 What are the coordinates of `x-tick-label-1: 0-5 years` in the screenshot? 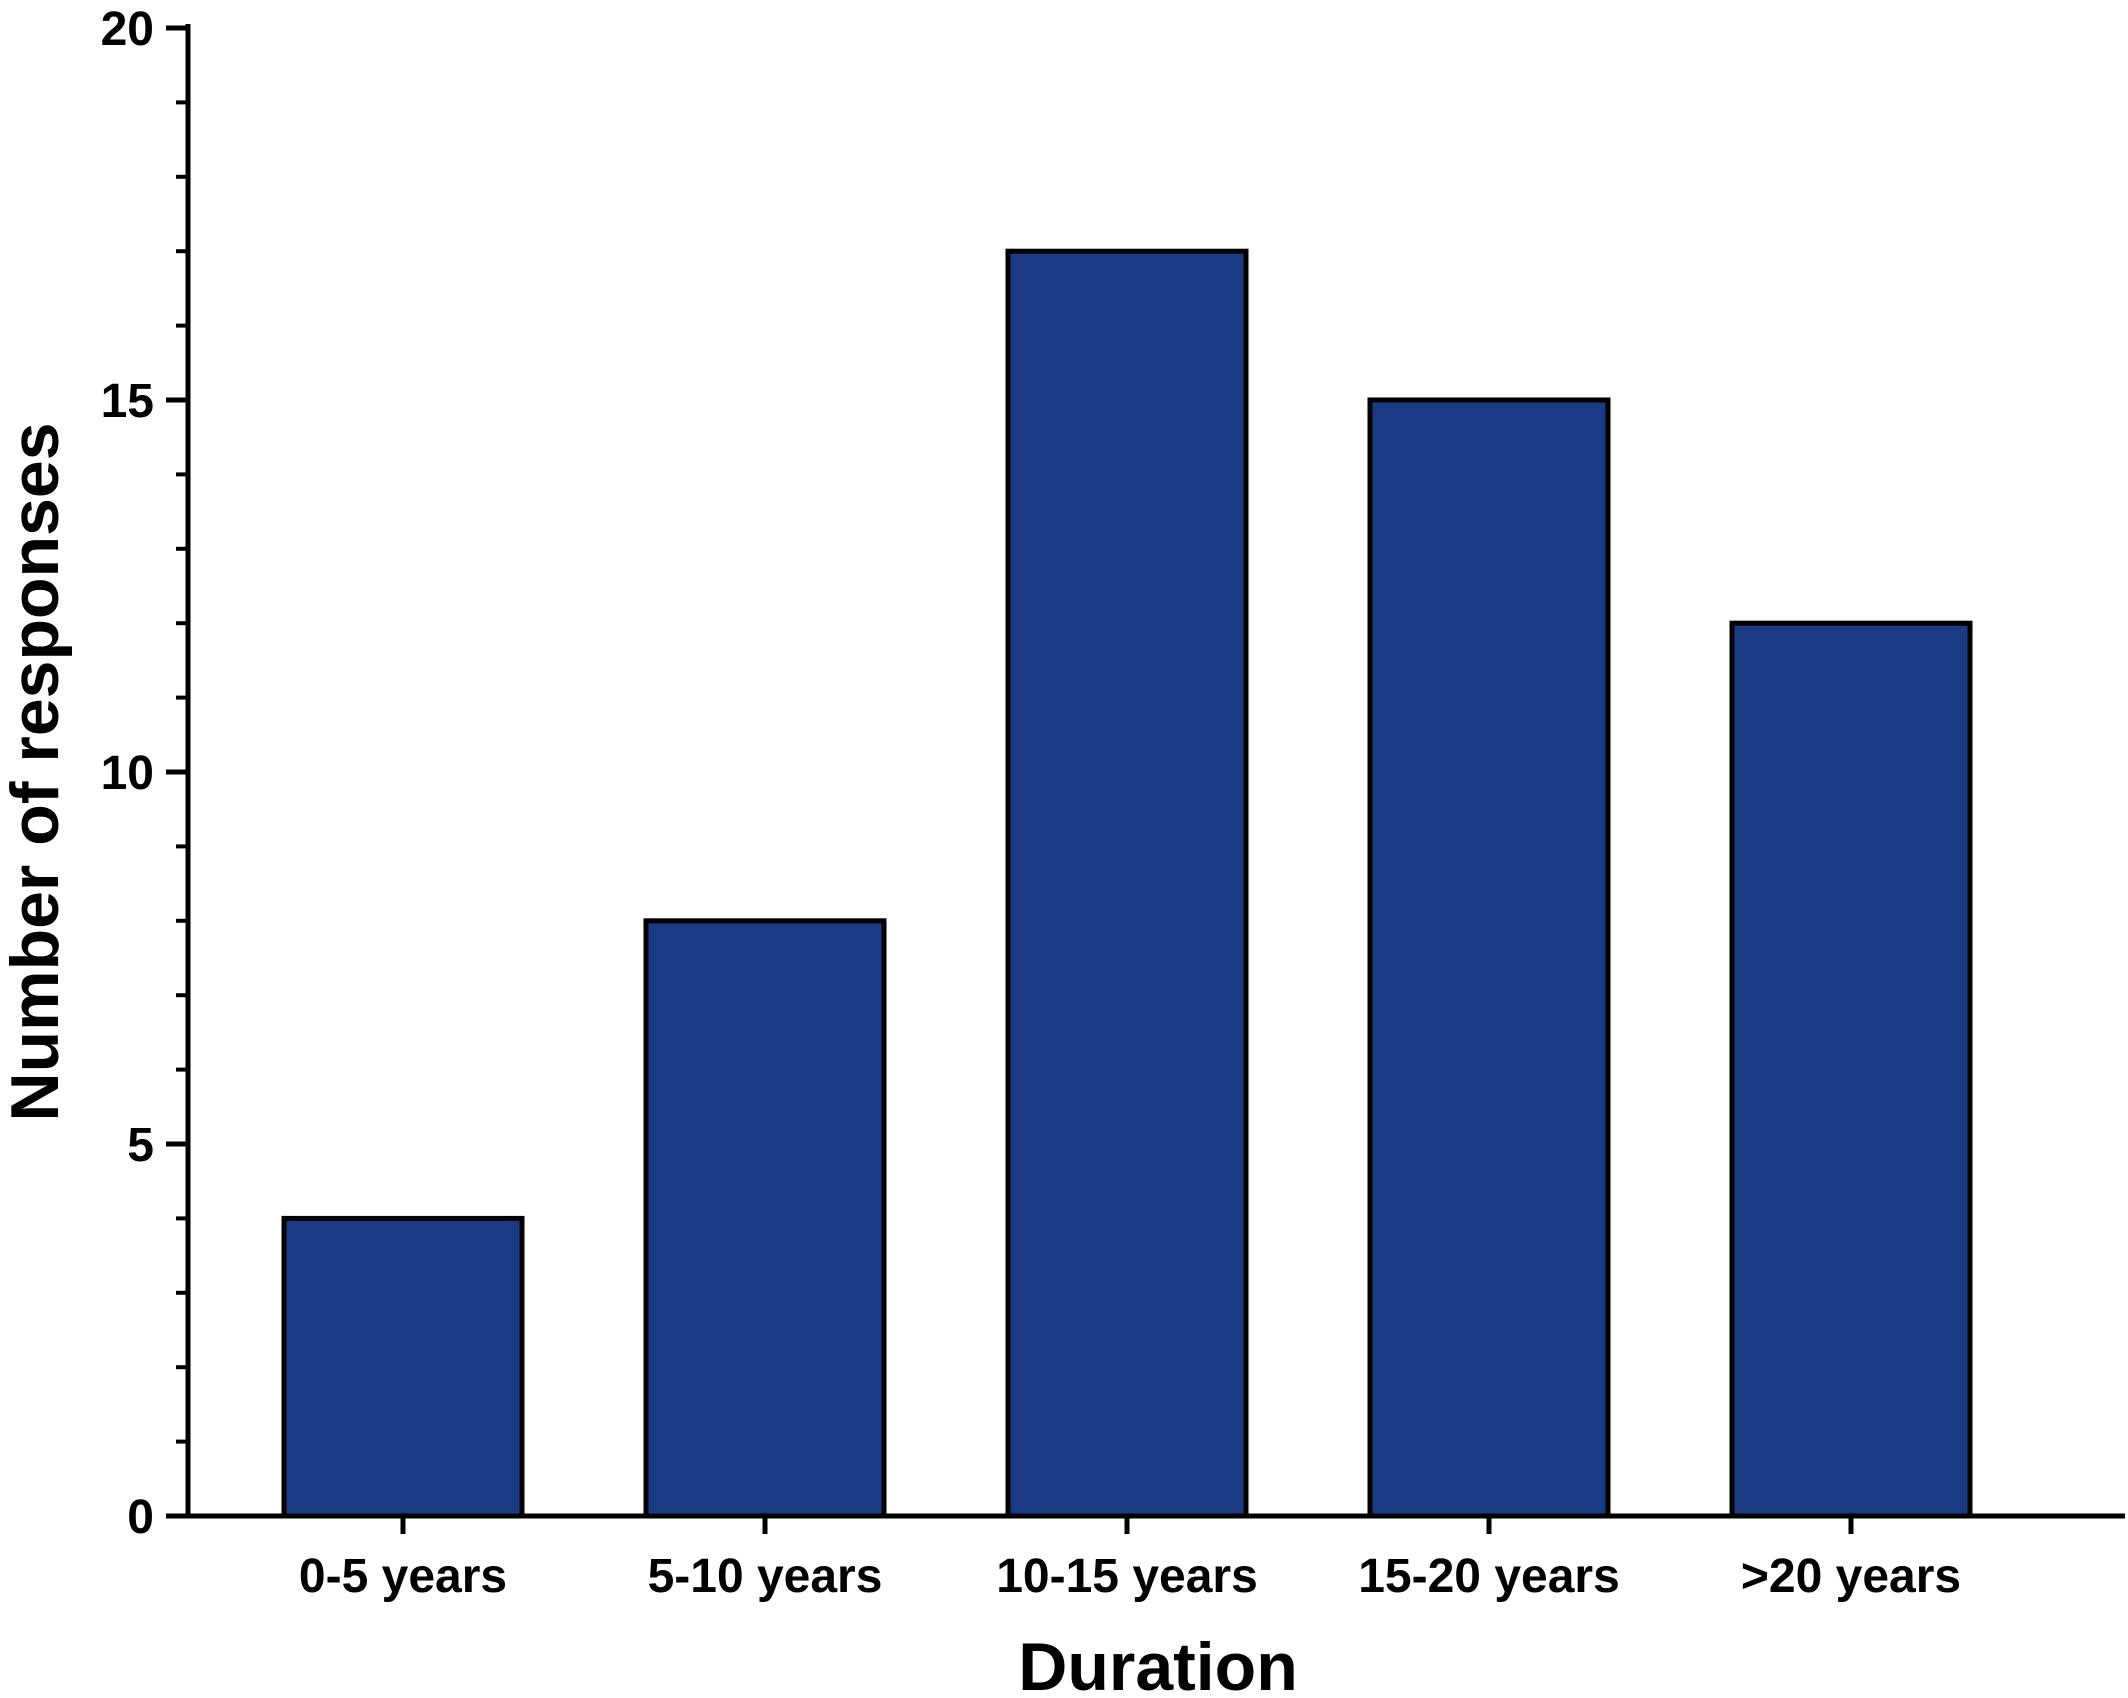 It's located at (403, 1576).